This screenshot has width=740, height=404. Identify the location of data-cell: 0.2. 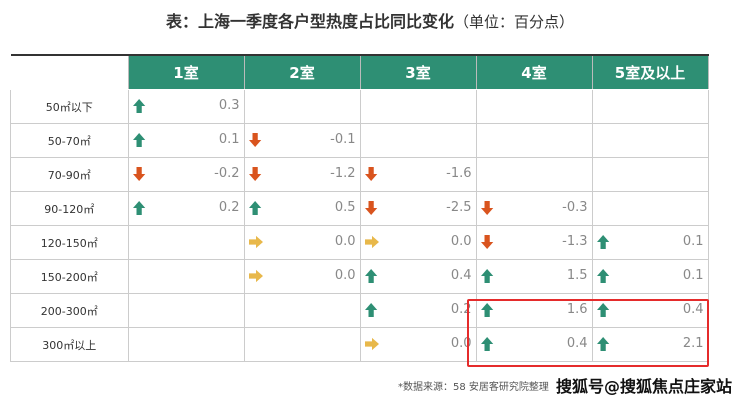
(186, 208).